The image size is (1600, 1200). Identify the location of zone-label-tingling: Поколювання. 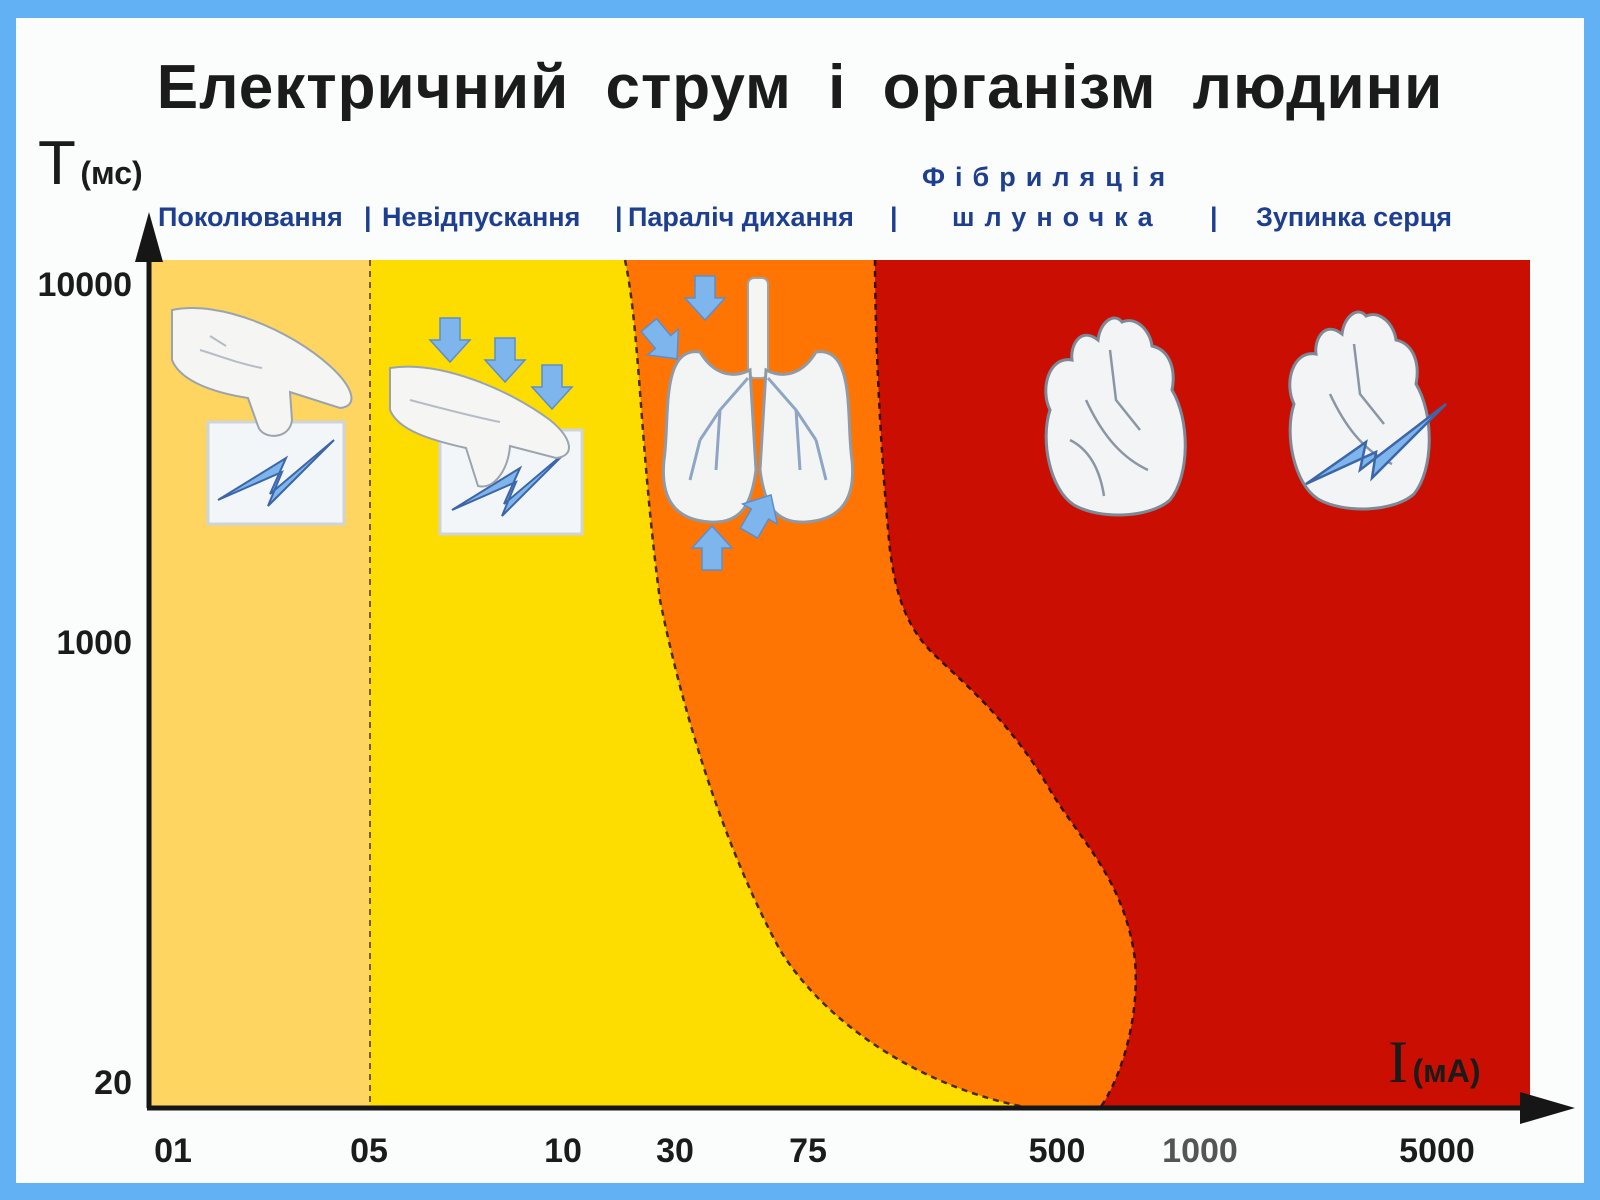
(250, 217).